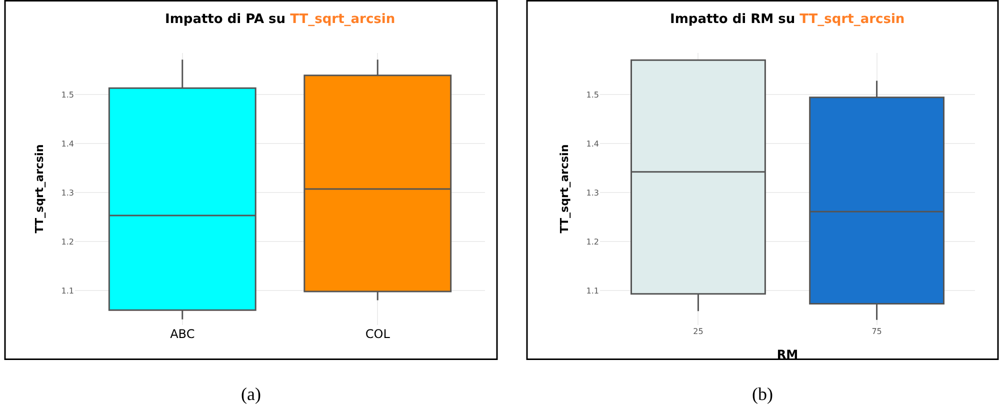  I want to click on x-tick-label: COL, so click(377, 333).